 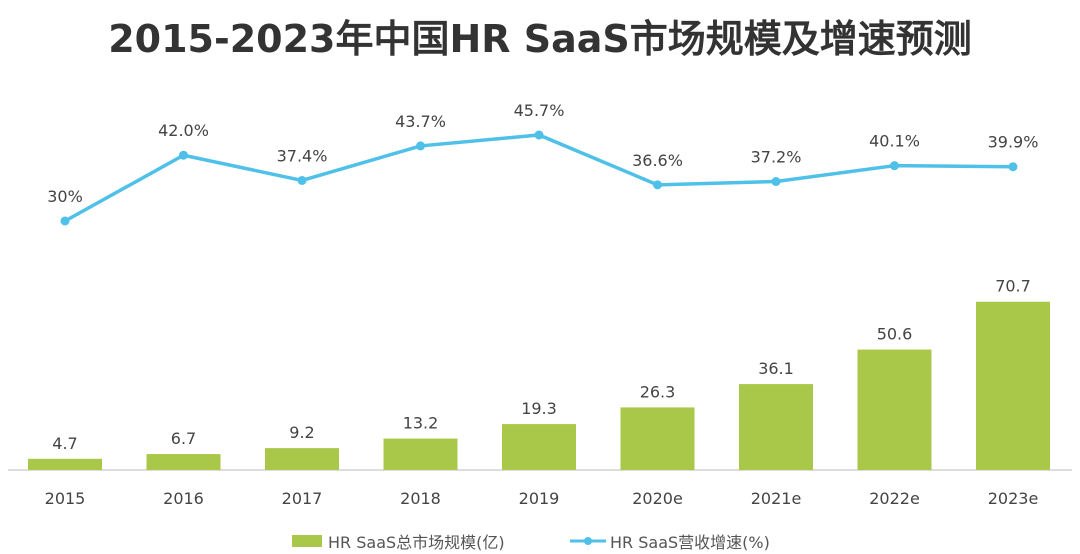 What do you see at coordinates (183, 438) in the screenshot?
I see `bar-label: 6.7` at bounding box center [183, 438].